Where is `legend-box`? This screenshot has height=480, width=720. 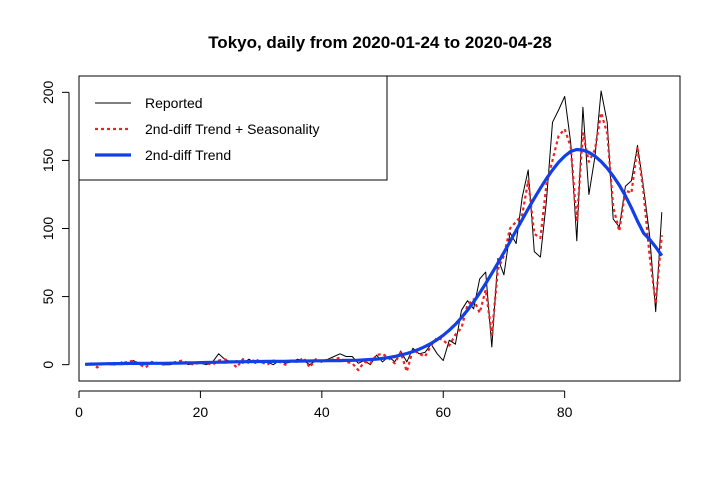
legend-box is located at coordinates (233, 128).